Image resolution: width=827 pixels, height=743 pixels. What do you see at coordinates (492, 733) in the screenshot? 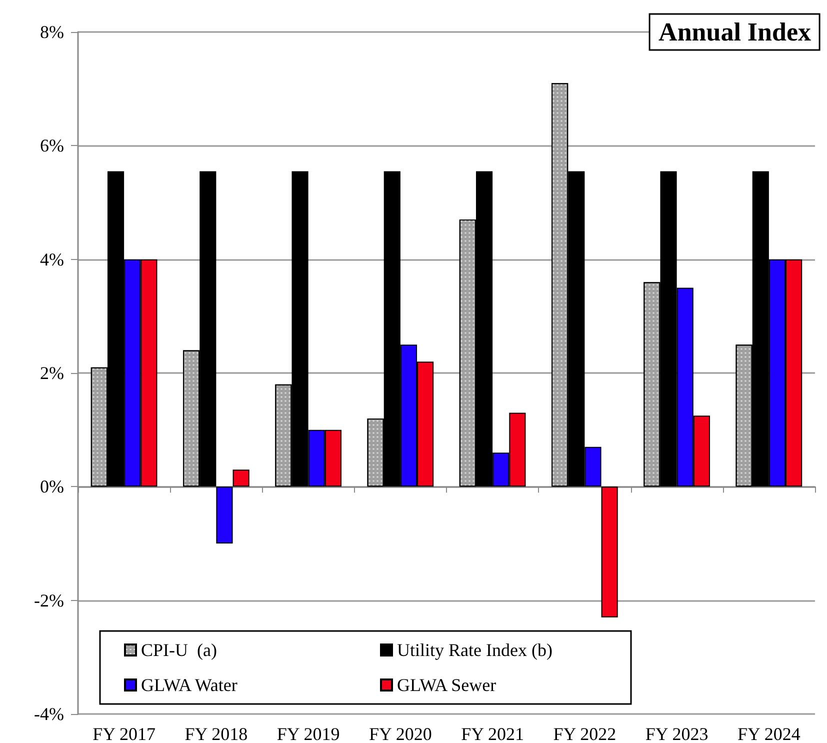
I see `x-tick-label: FY 2021` at bounding box center [492, 733].